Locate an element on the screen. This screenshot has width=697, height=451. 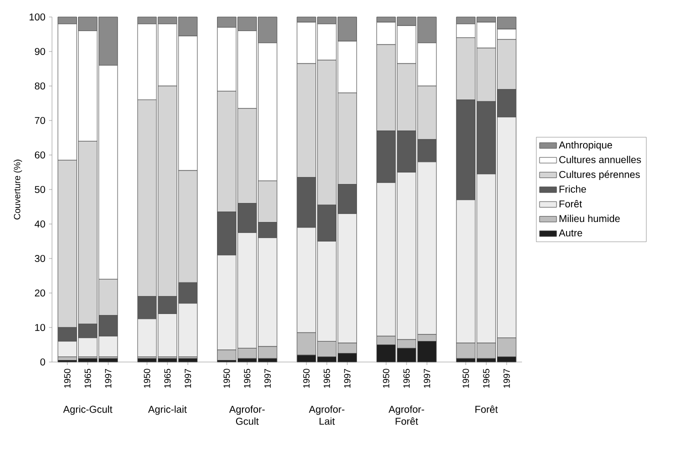
text: Forêt is located at coordinates (486, 409).